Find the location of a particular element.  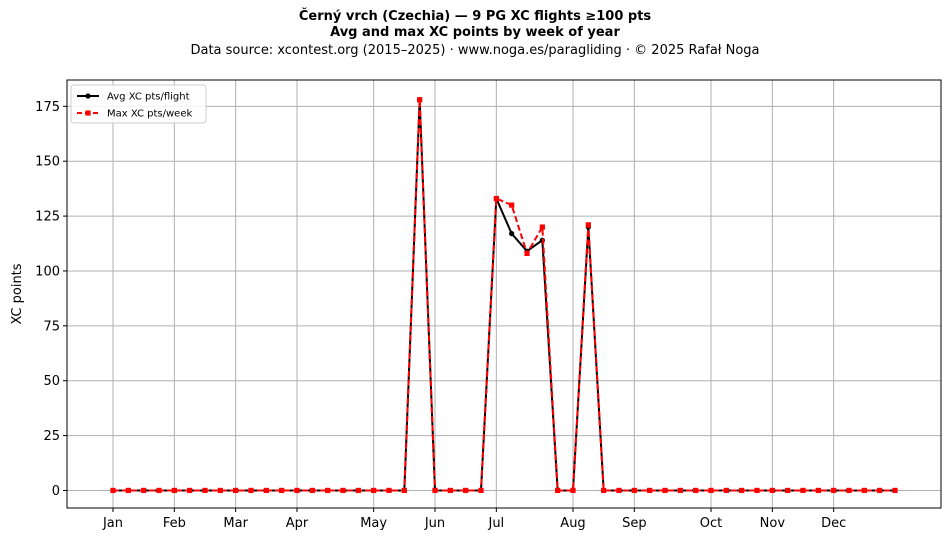

x-tick-label: Aug is located at coordinates (572, 523).